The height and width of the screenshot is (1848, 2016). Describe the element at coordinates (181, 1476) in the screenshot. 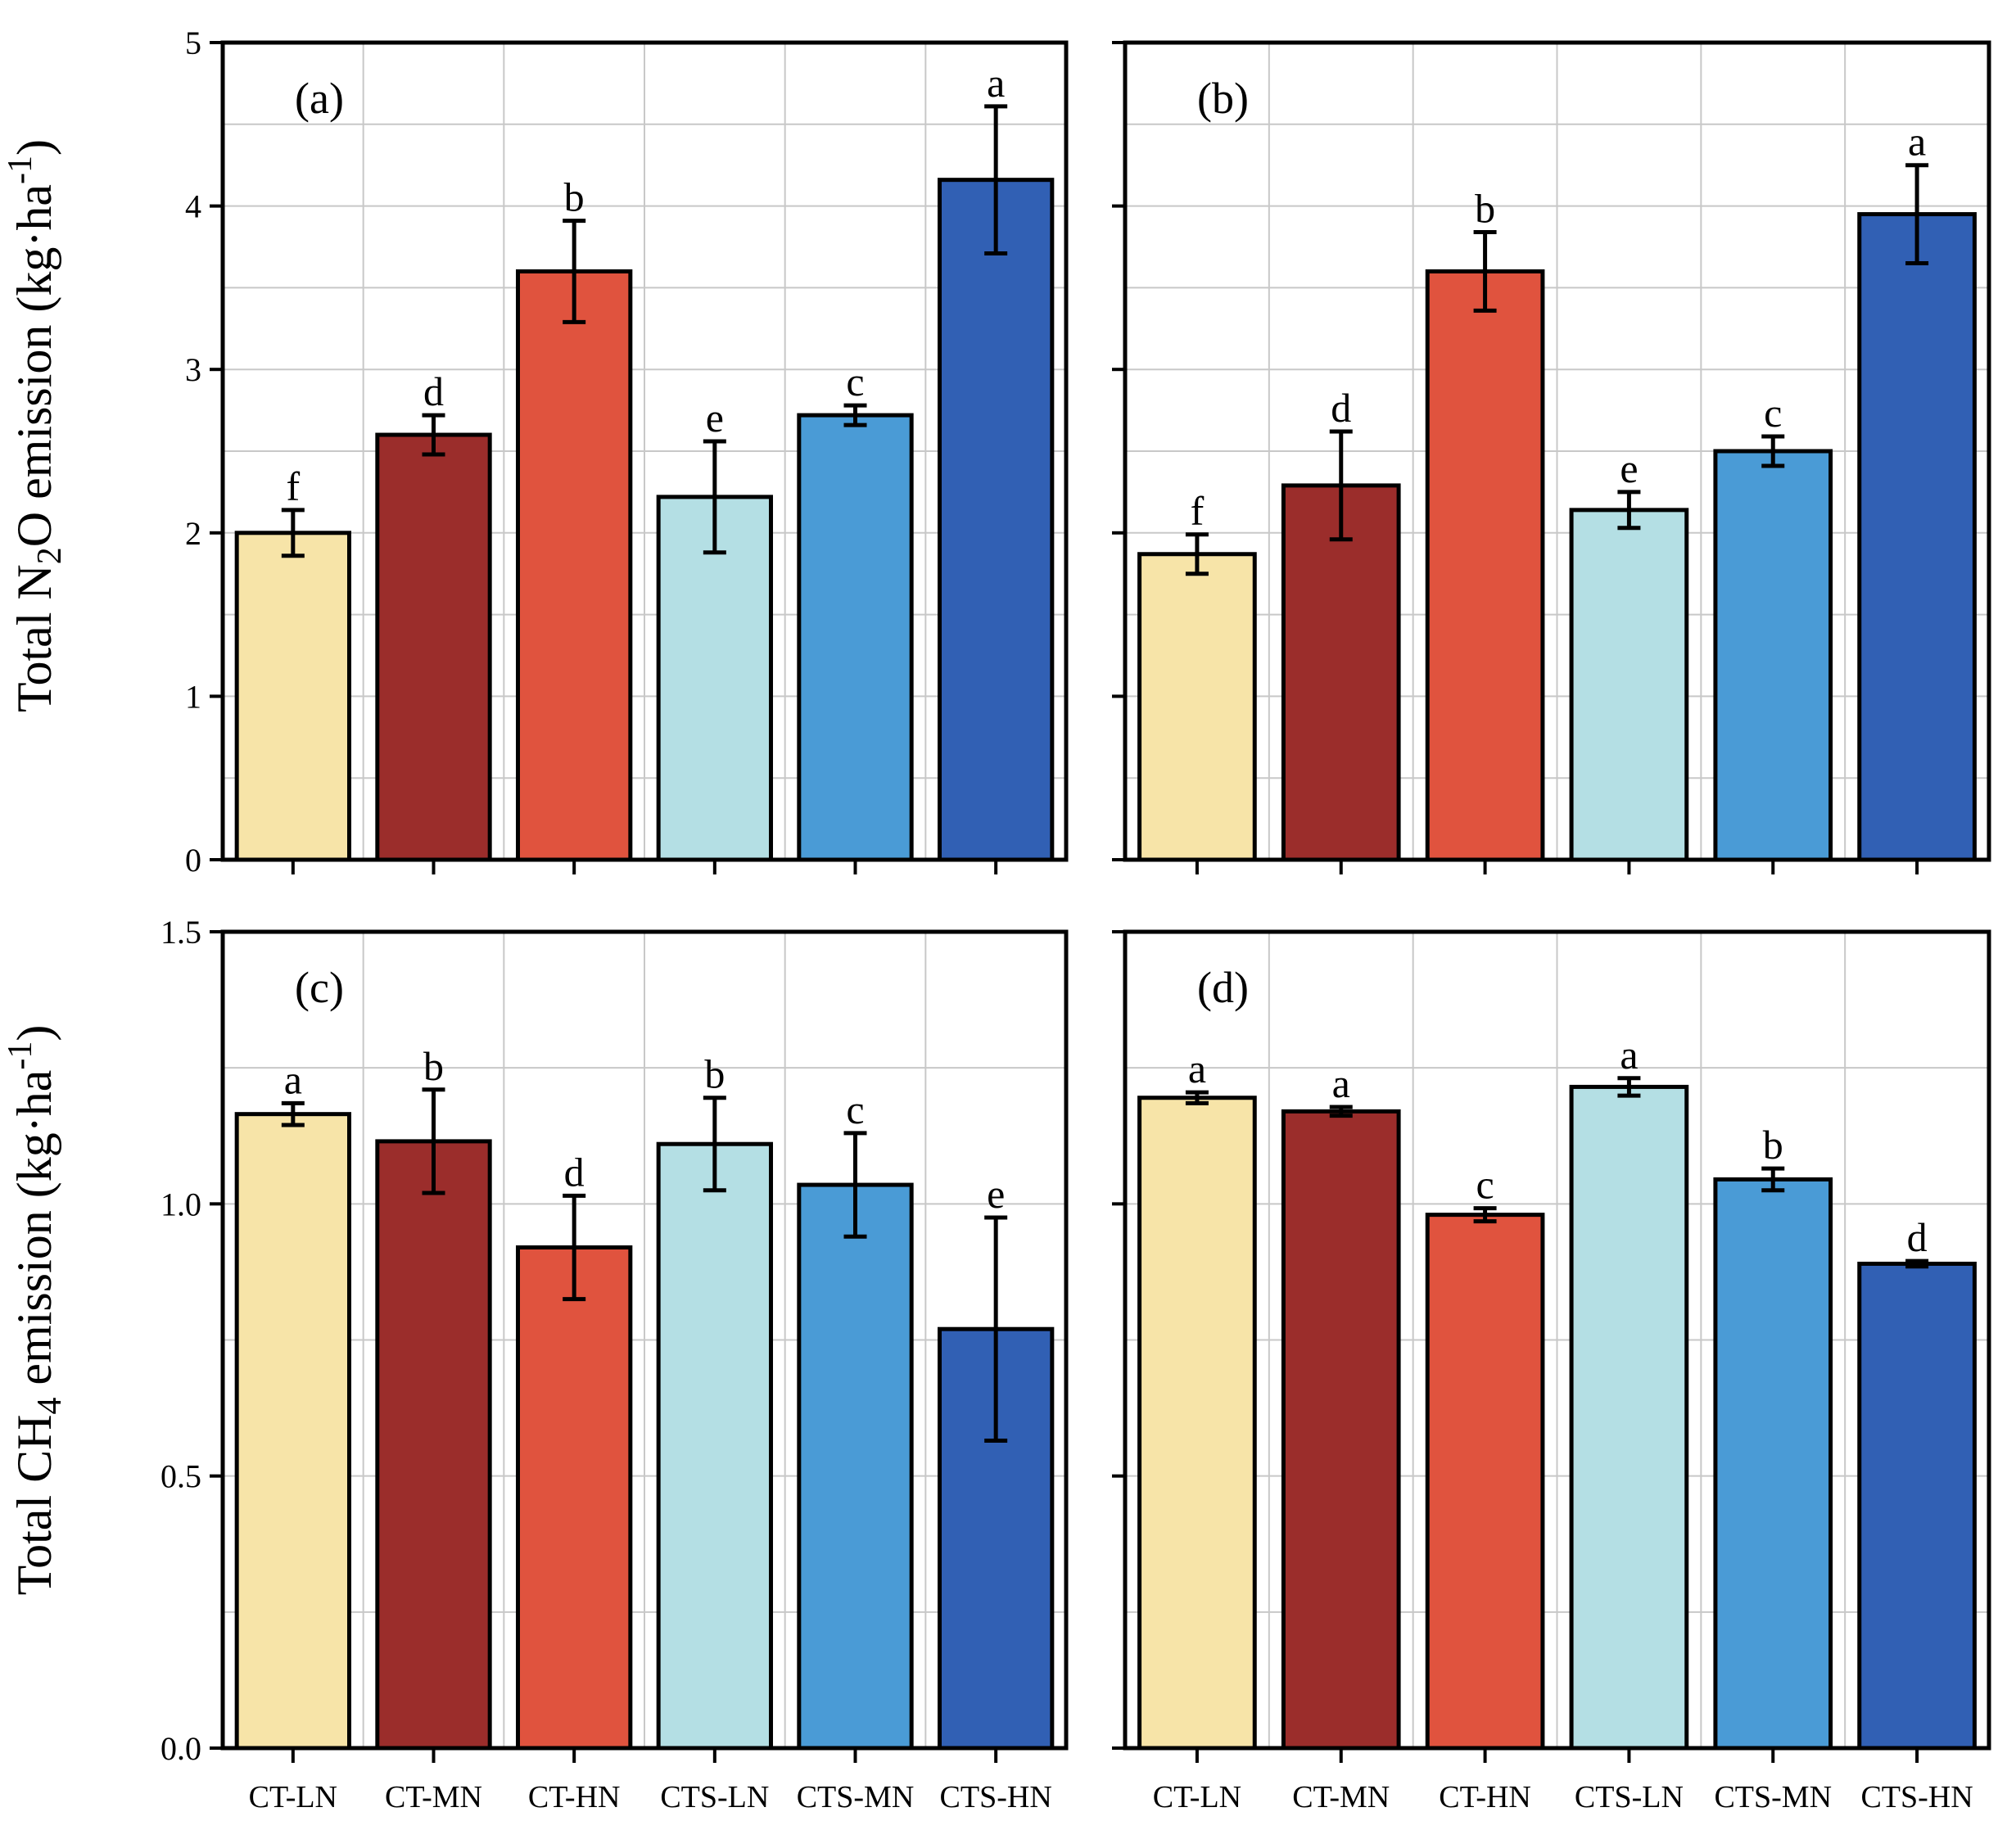

I see `y-tick-label: 0.5` at that location.